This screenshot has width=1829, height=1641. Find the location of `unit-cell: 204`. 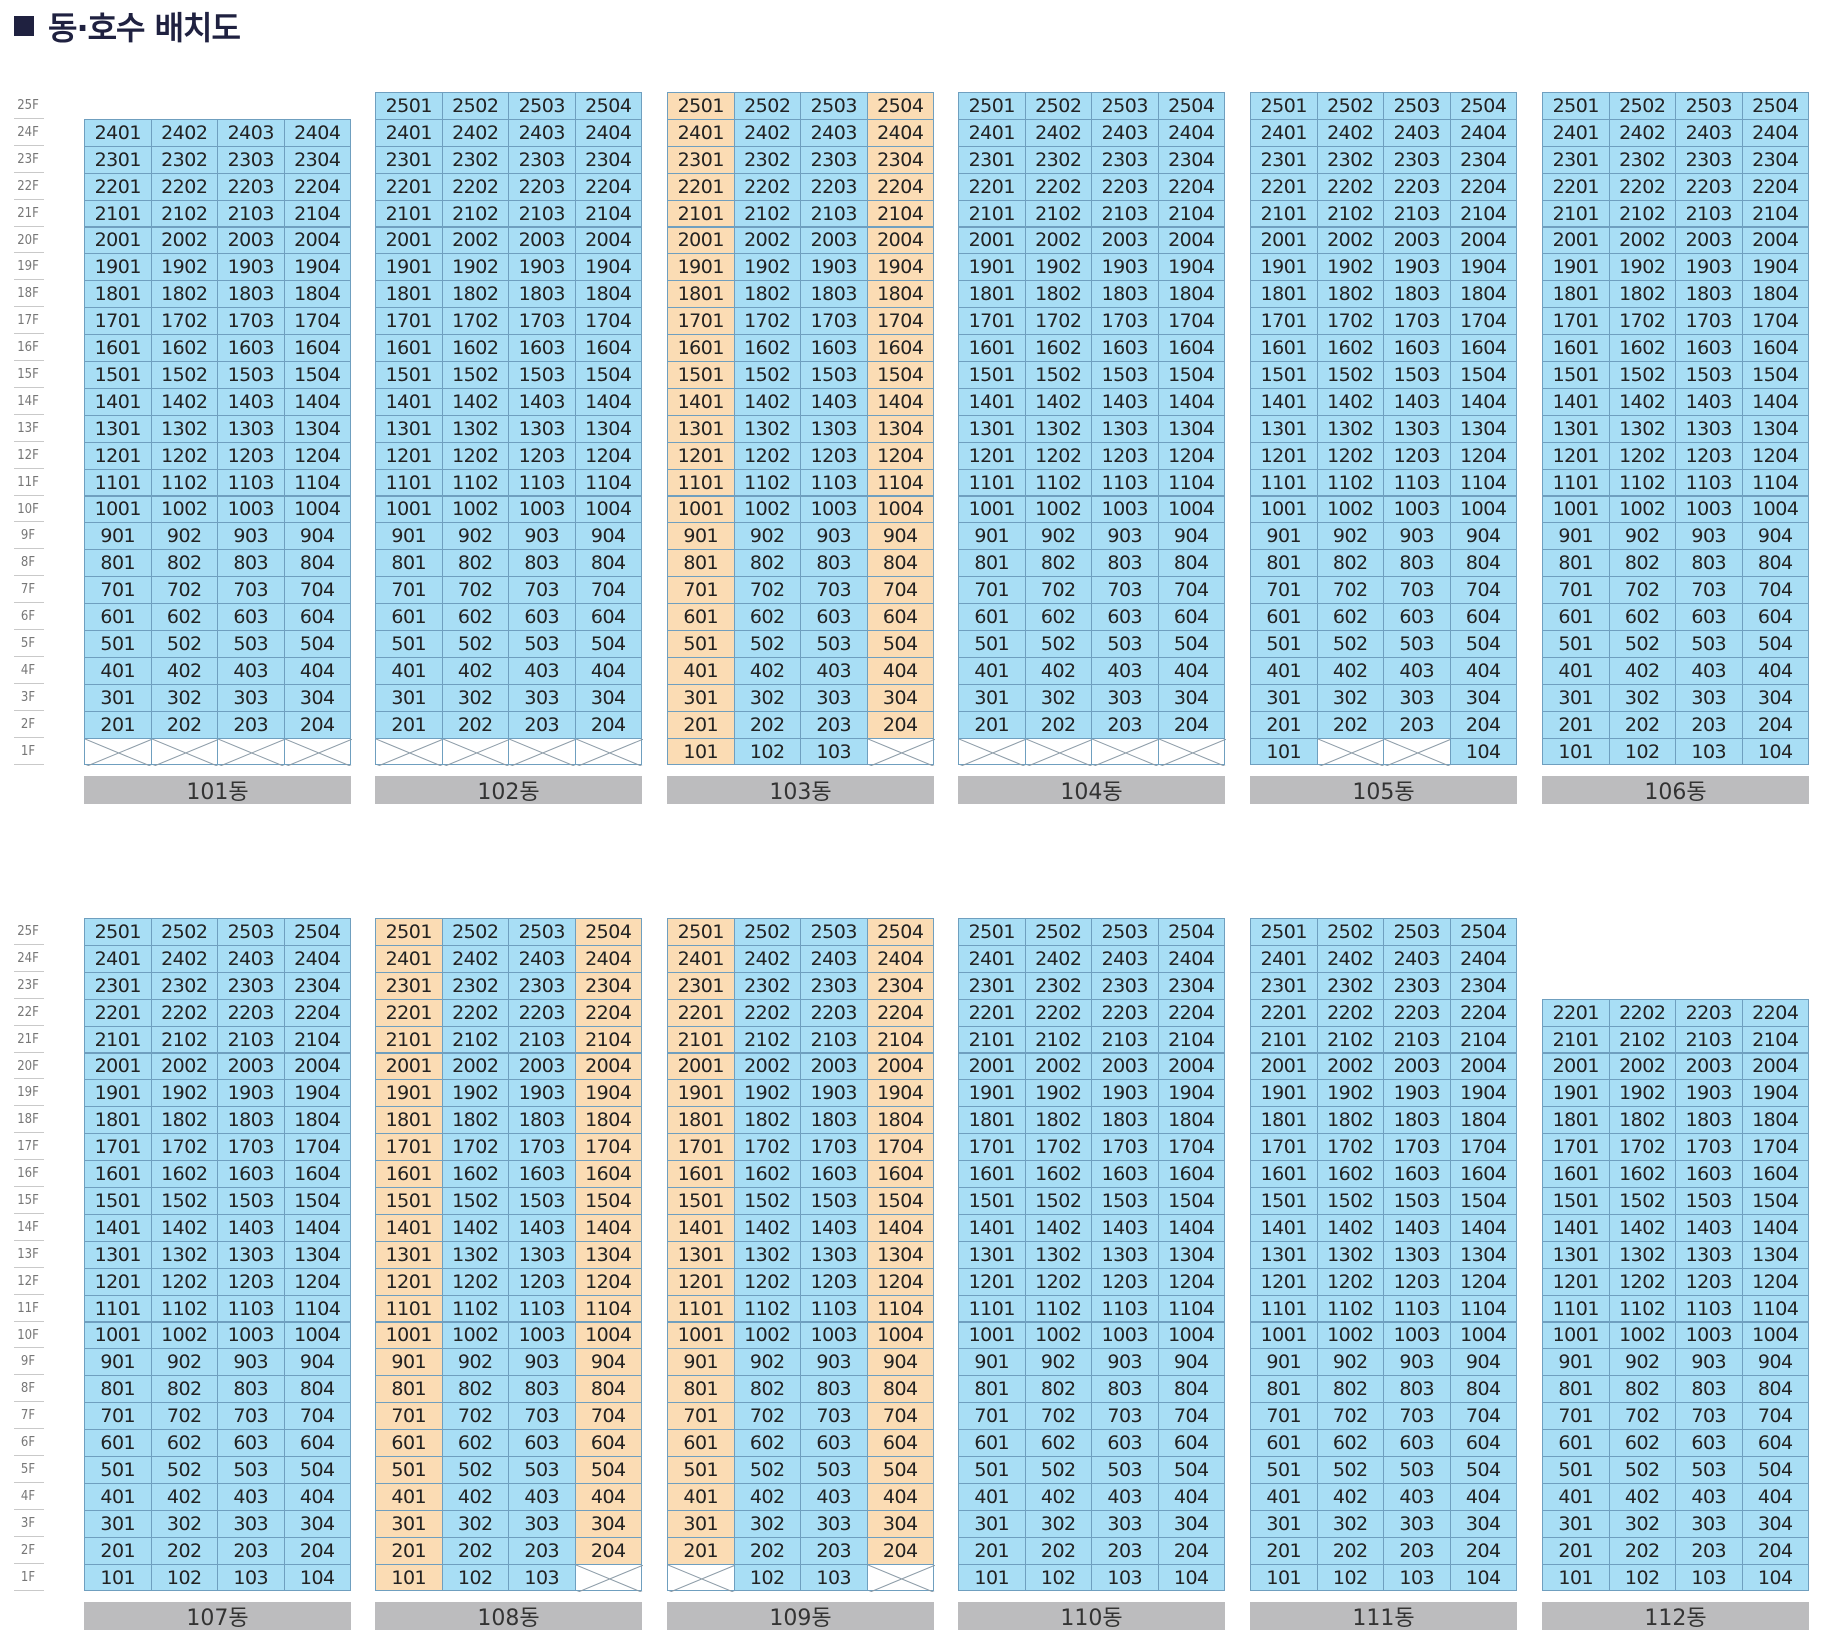

unit-cell: 204 is located at coordinates (1483, 724).